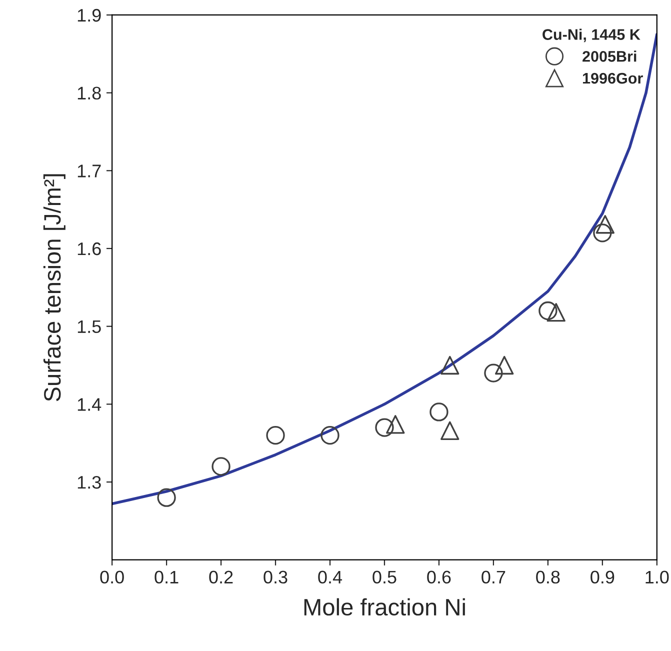 This screenshot has width=671, height=651. Describe the element at coordinates (90, 404) in the screenshot. I see `y-tick-label: 1.4` at that location.